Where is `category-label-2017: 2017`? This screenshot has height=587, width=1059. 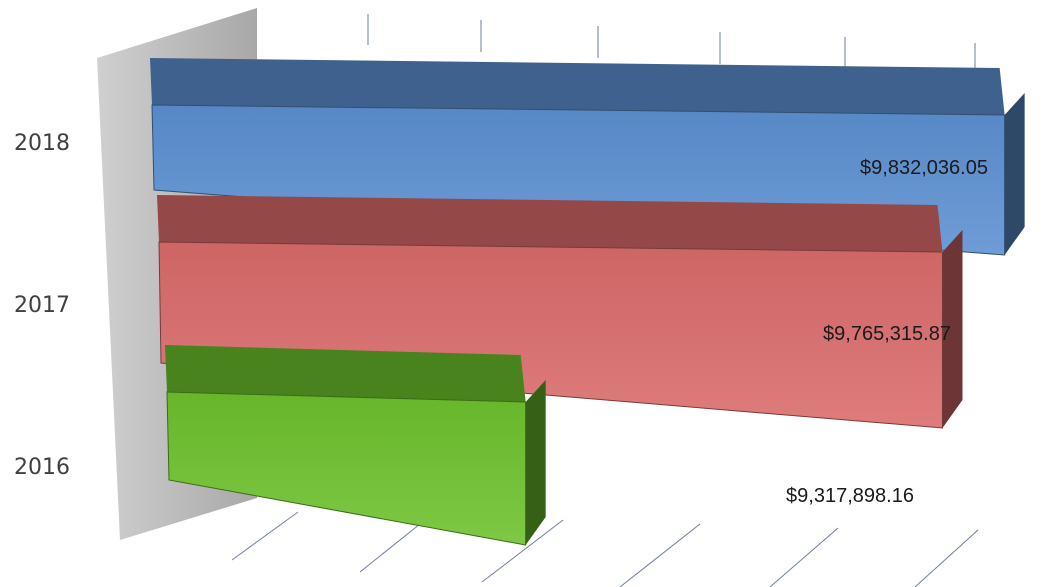
category-label-2017: 2017 is located at coordinates (42, 305).